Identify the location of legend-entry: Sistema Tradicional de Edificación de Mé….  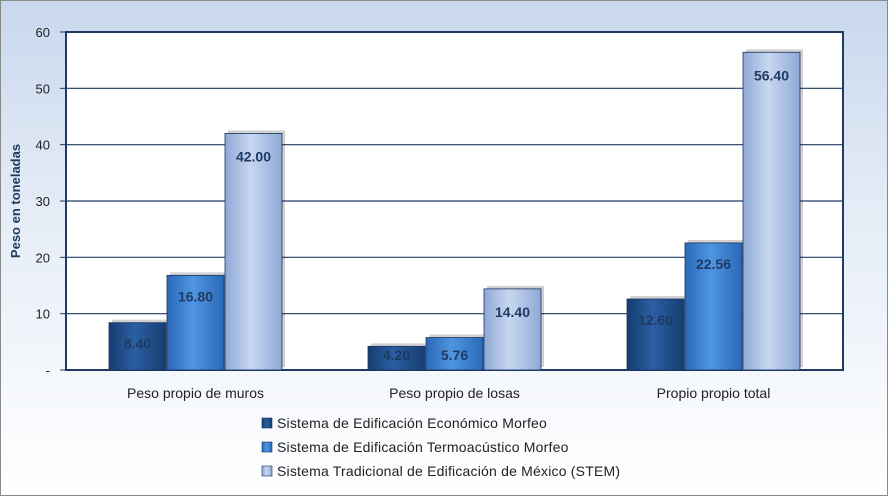
(448, 471).